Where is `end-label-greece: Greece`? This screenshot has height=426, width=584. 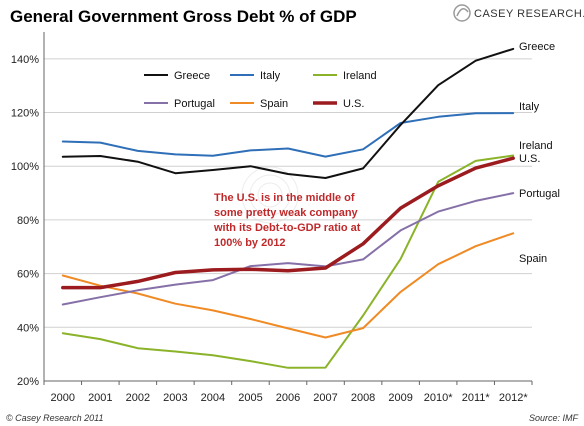
end-label-greece: Greece is located at coordinates (537, 47).